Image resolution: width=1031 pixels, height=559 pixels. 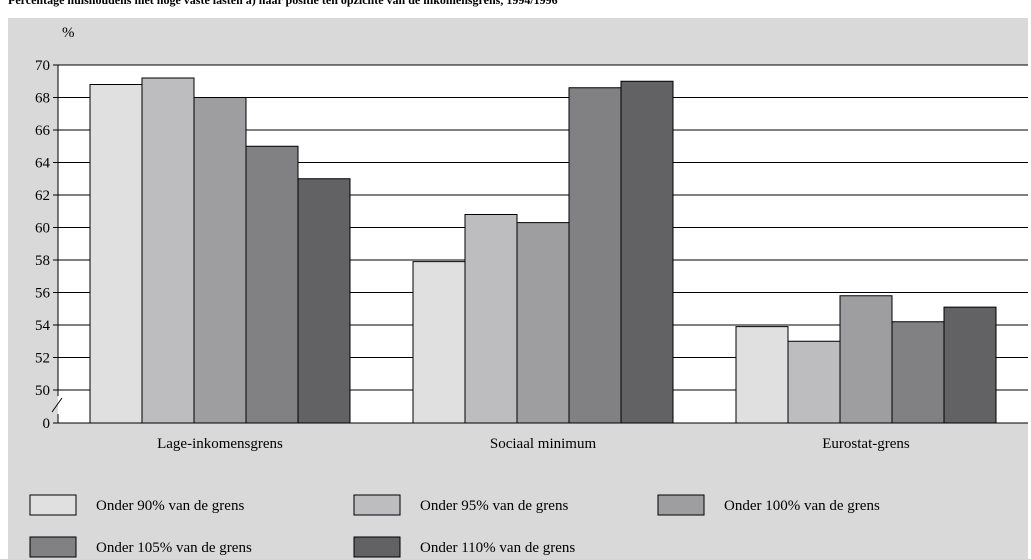 What do you see at coordinates (68, 33) in the screenshot?
I see `y-axis-label: %` at bounding box center [68, 33].